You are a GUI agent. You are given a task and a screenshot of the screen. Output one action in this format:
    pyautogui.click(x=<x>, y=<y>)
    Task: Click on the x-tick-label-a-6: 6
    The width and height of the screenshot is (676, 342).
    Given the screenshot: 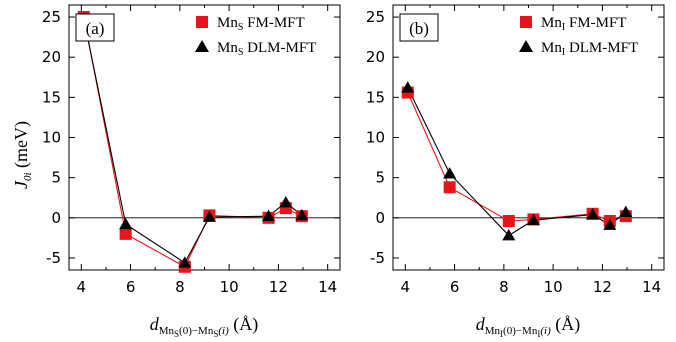 What is the action you would take?
    pyautogui.click(x=131, y=287)
    